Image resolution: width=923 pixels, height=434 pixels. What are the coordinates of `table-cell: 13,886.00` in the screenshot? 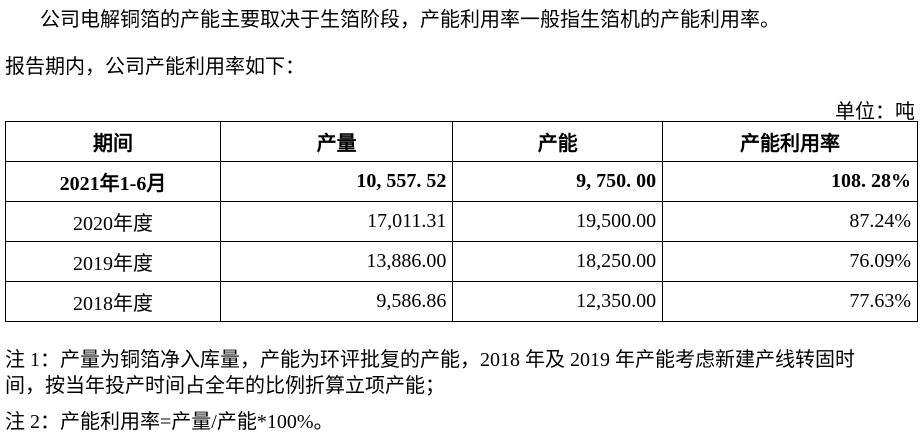 It's located at (336, 261).